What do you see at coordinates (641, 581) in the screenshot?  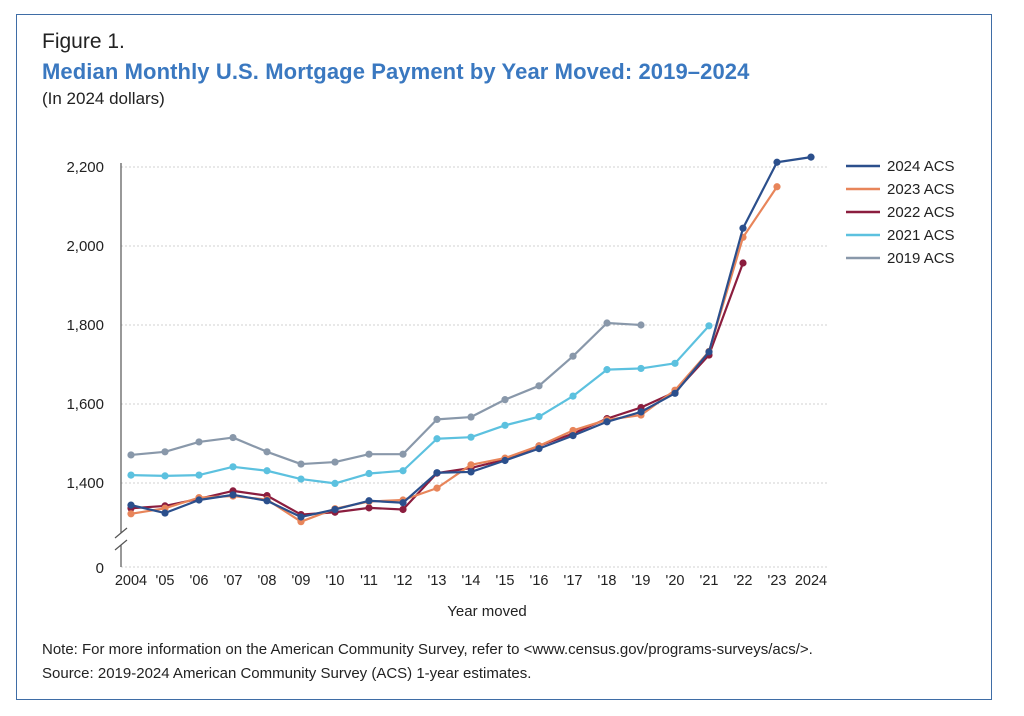 I see `x-tick-label: '19` at bounding box center [641, 581].